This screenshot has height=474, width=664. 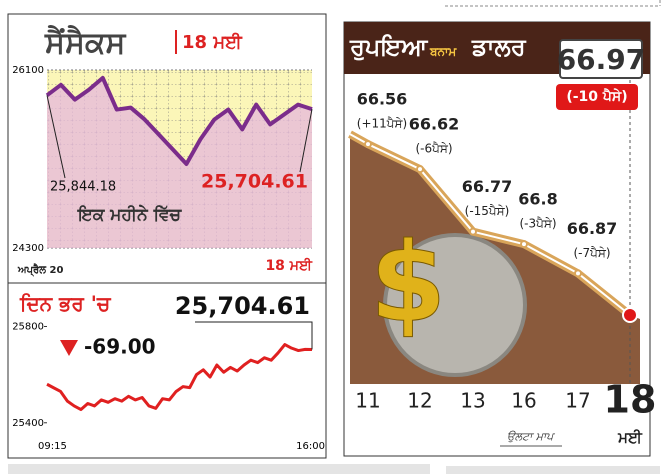 I want to click on change-label: (-10 ਪੈਸੇ), so click(x=596, y=96).